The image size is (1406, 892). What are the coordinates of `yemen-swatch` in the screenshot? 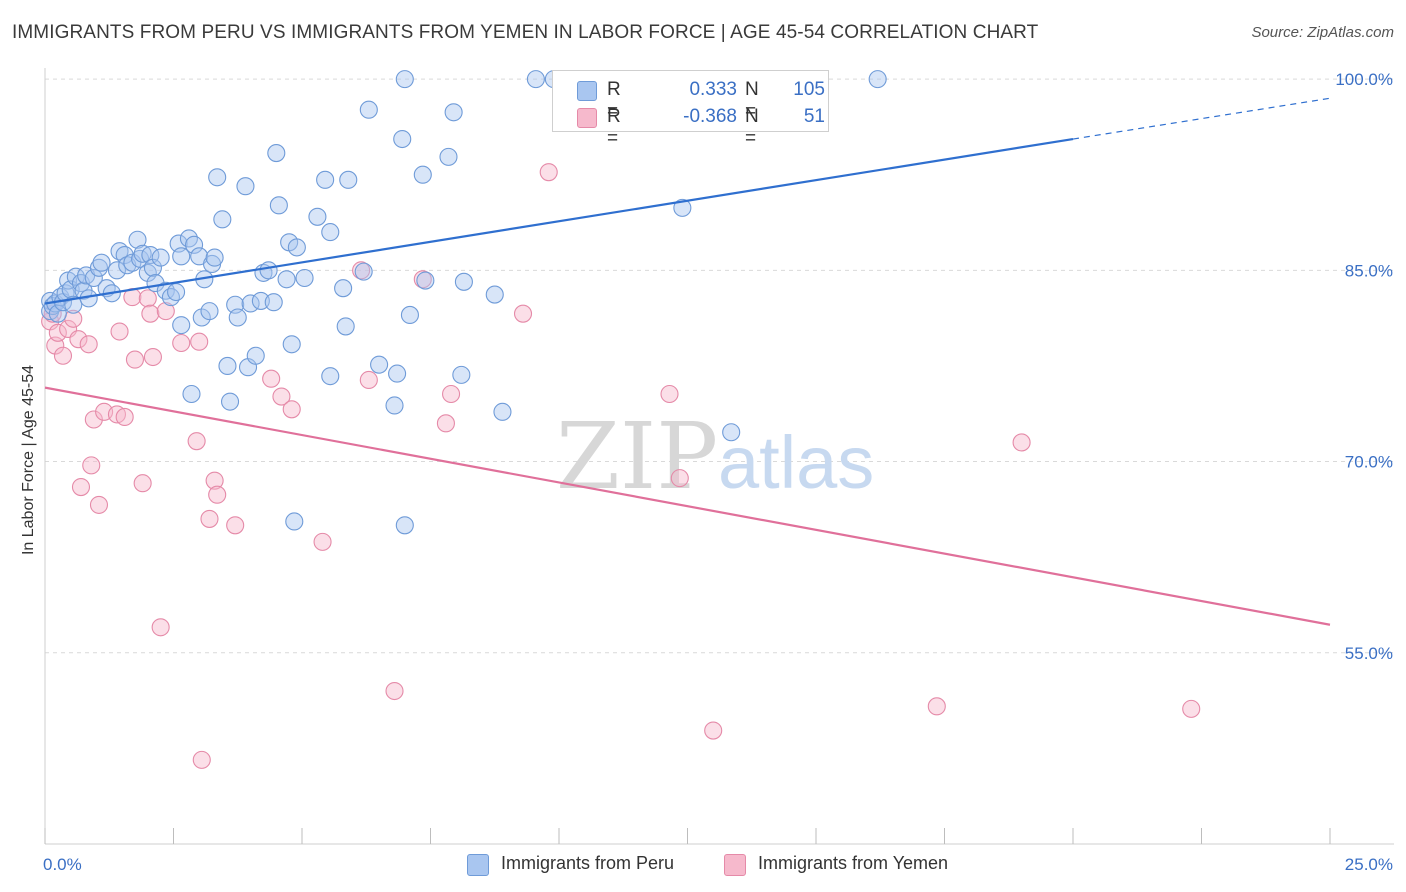 It's located at (587, 118).